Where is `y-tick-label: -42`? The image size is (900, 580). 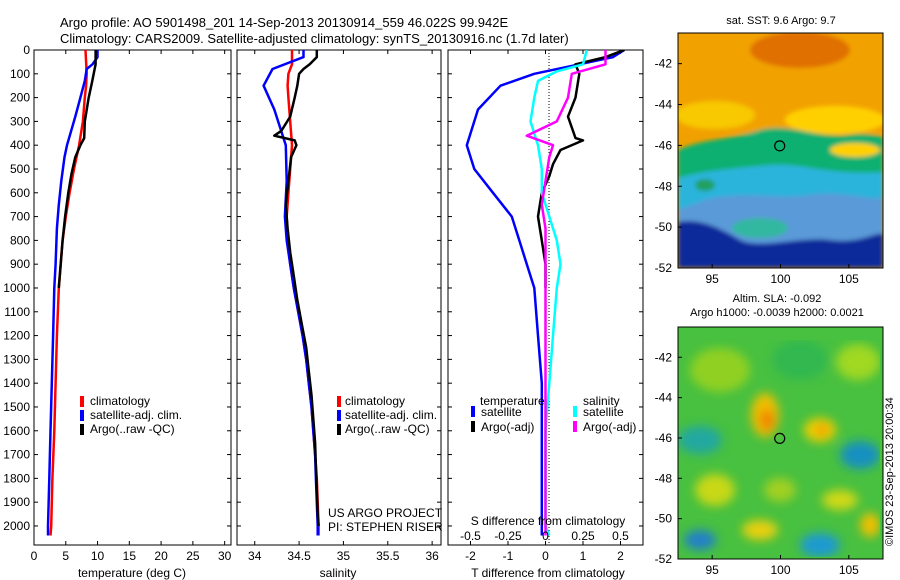 y-tick-label: -42 is located at coordinates (664, 357).